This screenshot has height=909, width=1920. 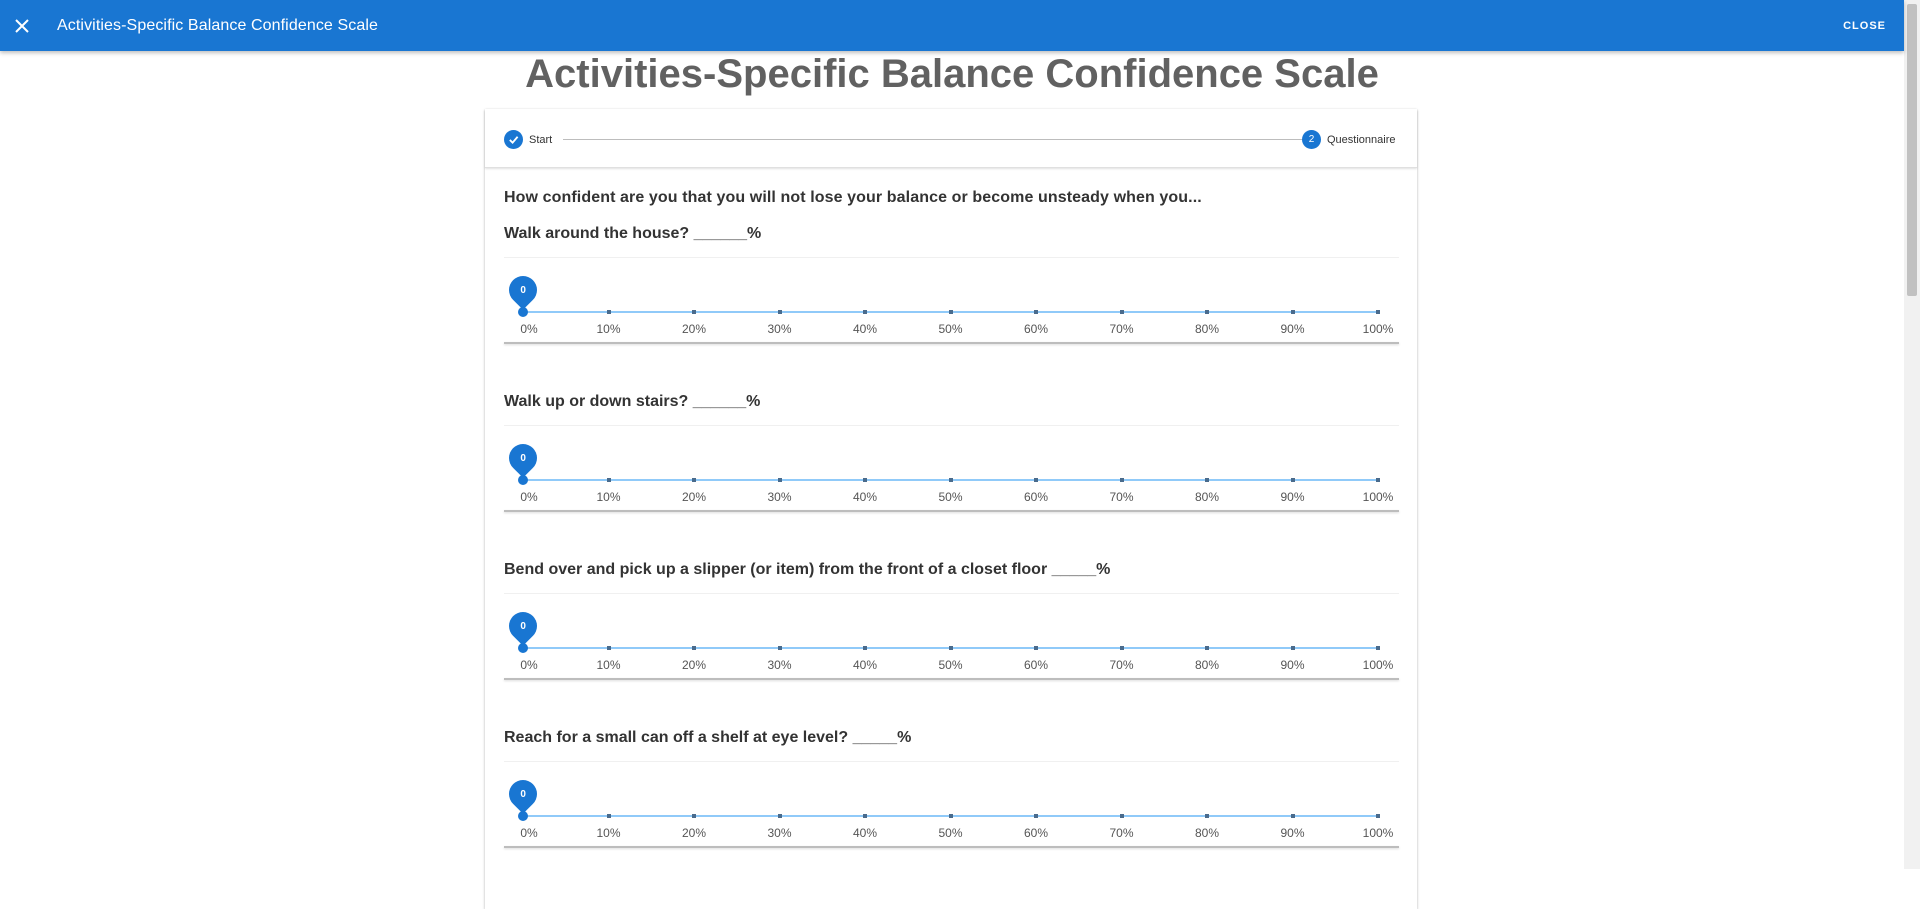 What do you see at coordinates (633, 233) in the screenshot?
I see `question-label: Walk around the house? ______%` at bounding box center [633, 233].